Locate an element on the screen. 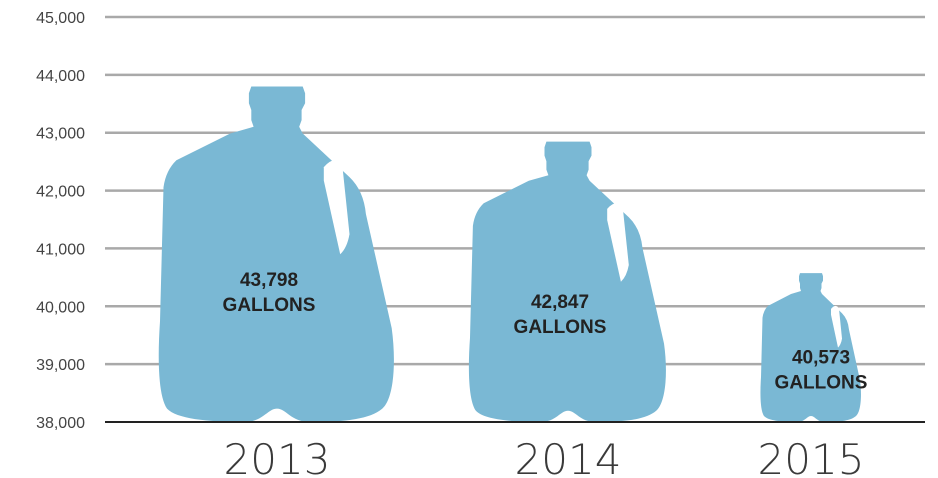 This screenshot has width=938, height=478. y-tick-label: 43,000 is located at coordinates (60, 134).